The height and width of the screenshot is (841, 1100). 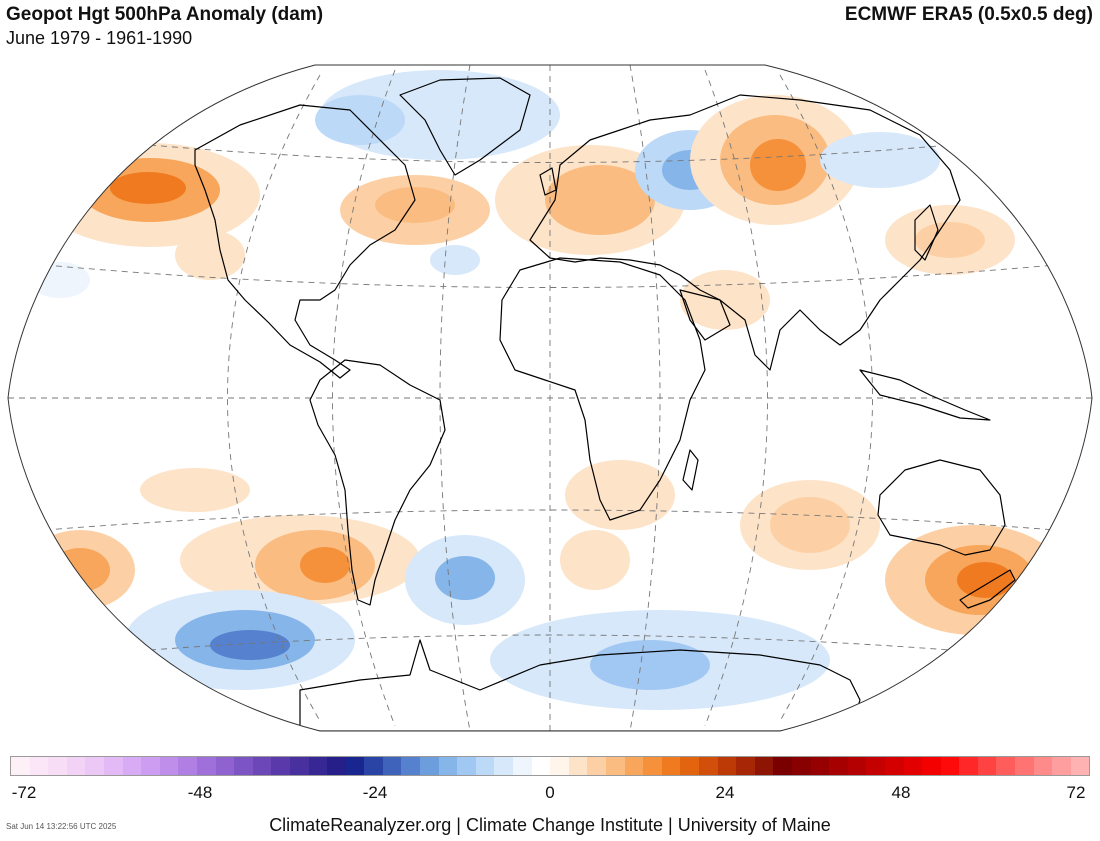 I want to click on coastline-eurasia, so click(x=745, y=232).